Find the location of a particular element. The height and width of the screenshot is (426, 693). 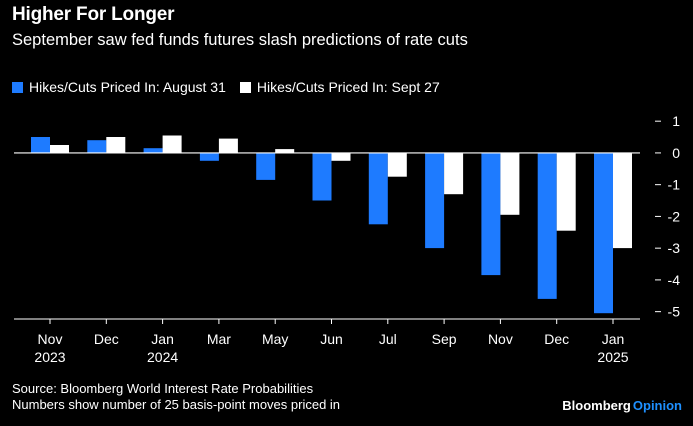

x-tick-label-9: Dec is located at coordinates (556, 339).